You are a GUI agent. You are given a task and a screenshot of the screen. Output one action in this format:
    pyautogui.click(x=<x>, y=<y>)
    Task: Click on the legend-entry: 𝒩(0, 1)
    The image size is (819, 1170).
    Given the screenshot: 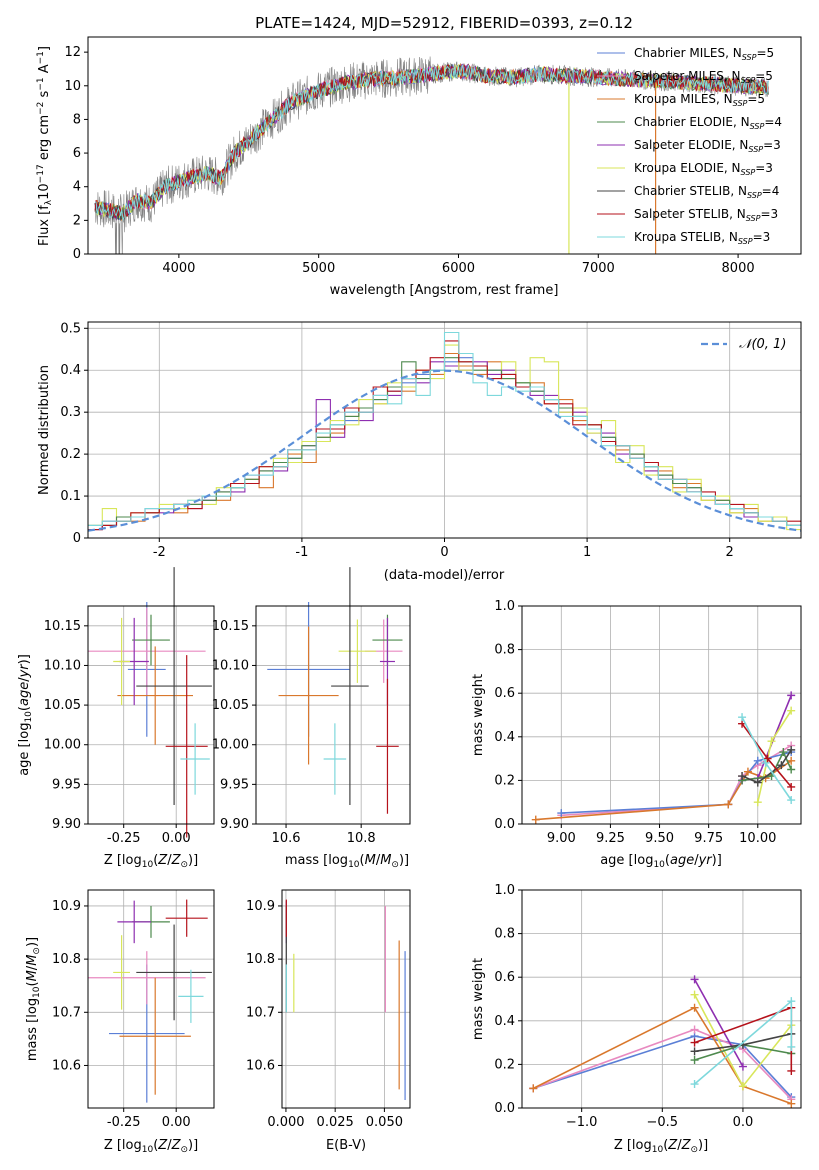 What is the action you would take?
    pyautogui.click(x=762, y=344)
    